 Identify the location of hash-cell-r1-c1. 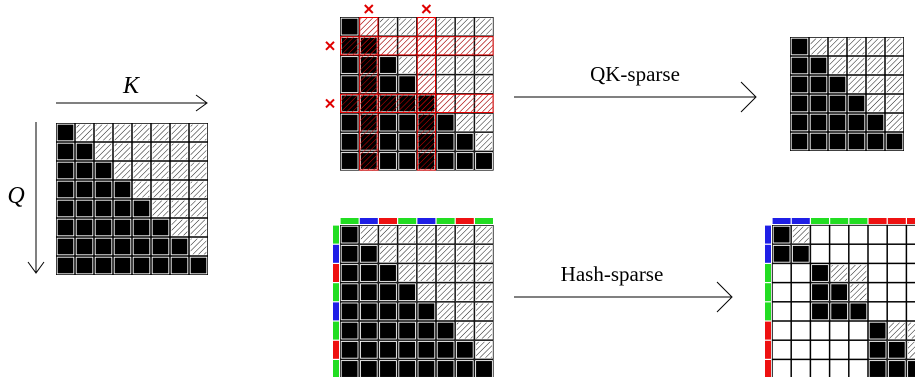
(368, 253).